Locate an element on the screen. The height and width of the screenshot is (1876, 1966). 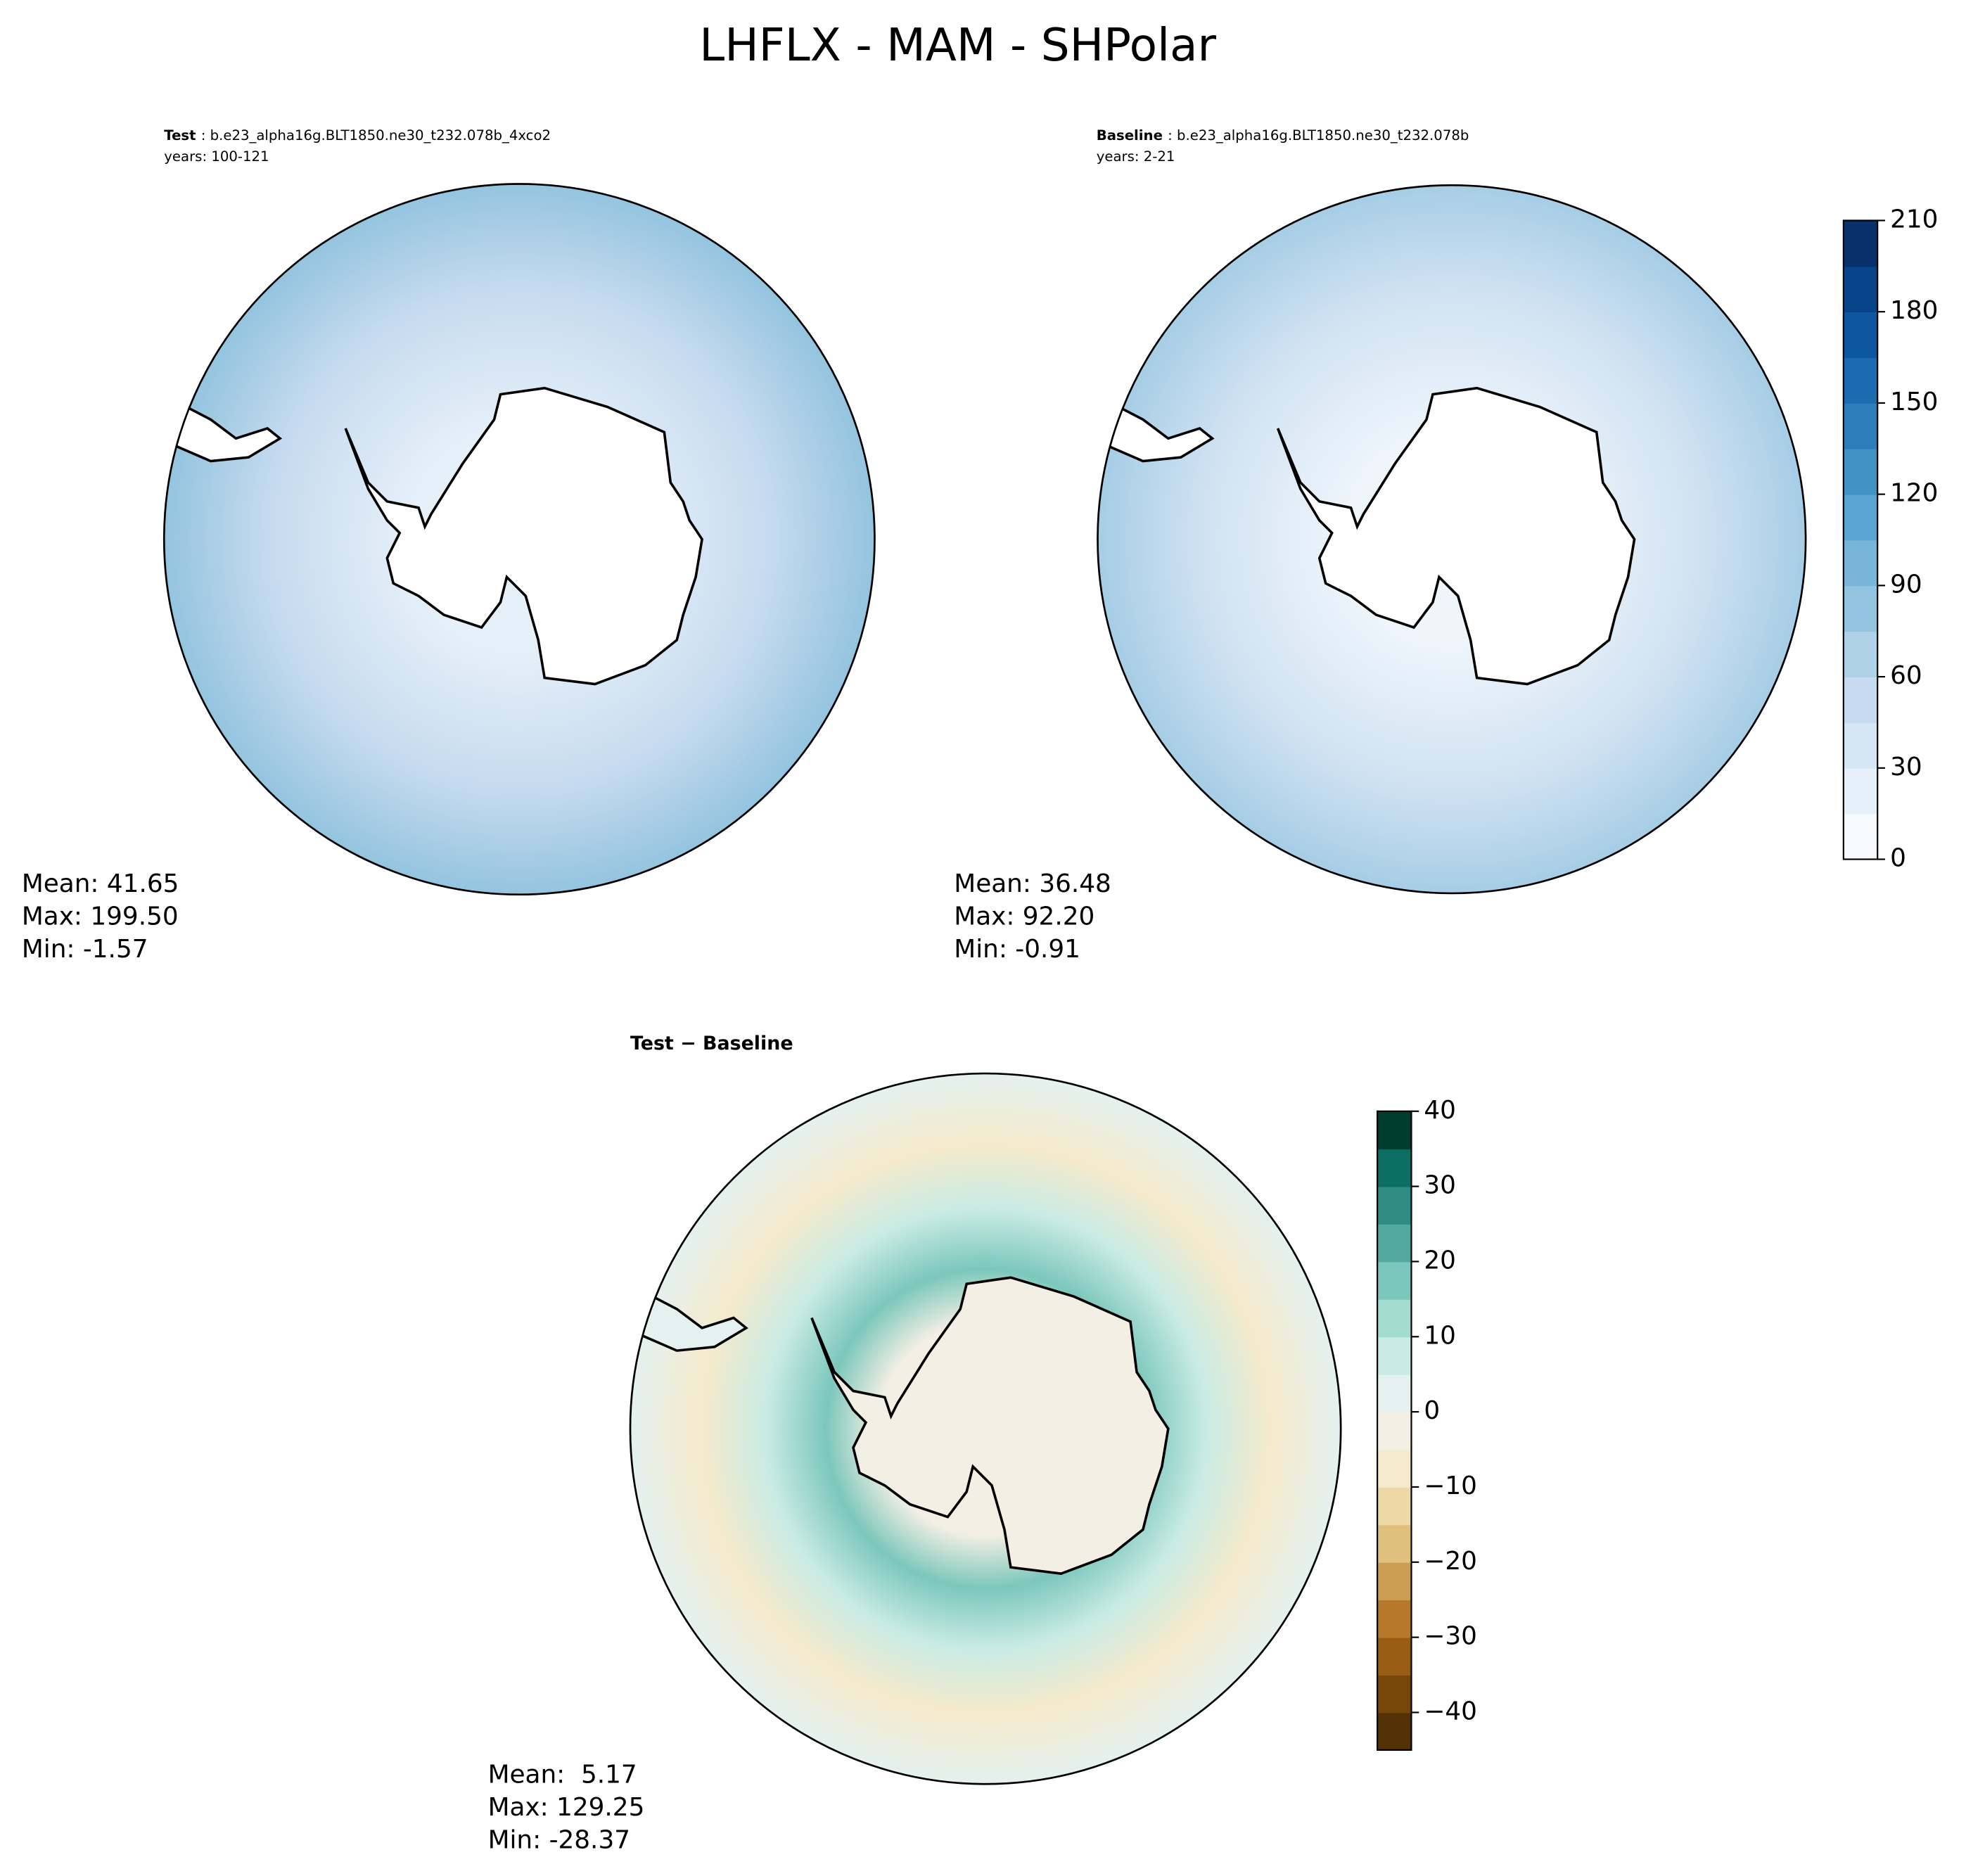
colorbar-tick-label: −10 is located at coordinates (1450, 1486).